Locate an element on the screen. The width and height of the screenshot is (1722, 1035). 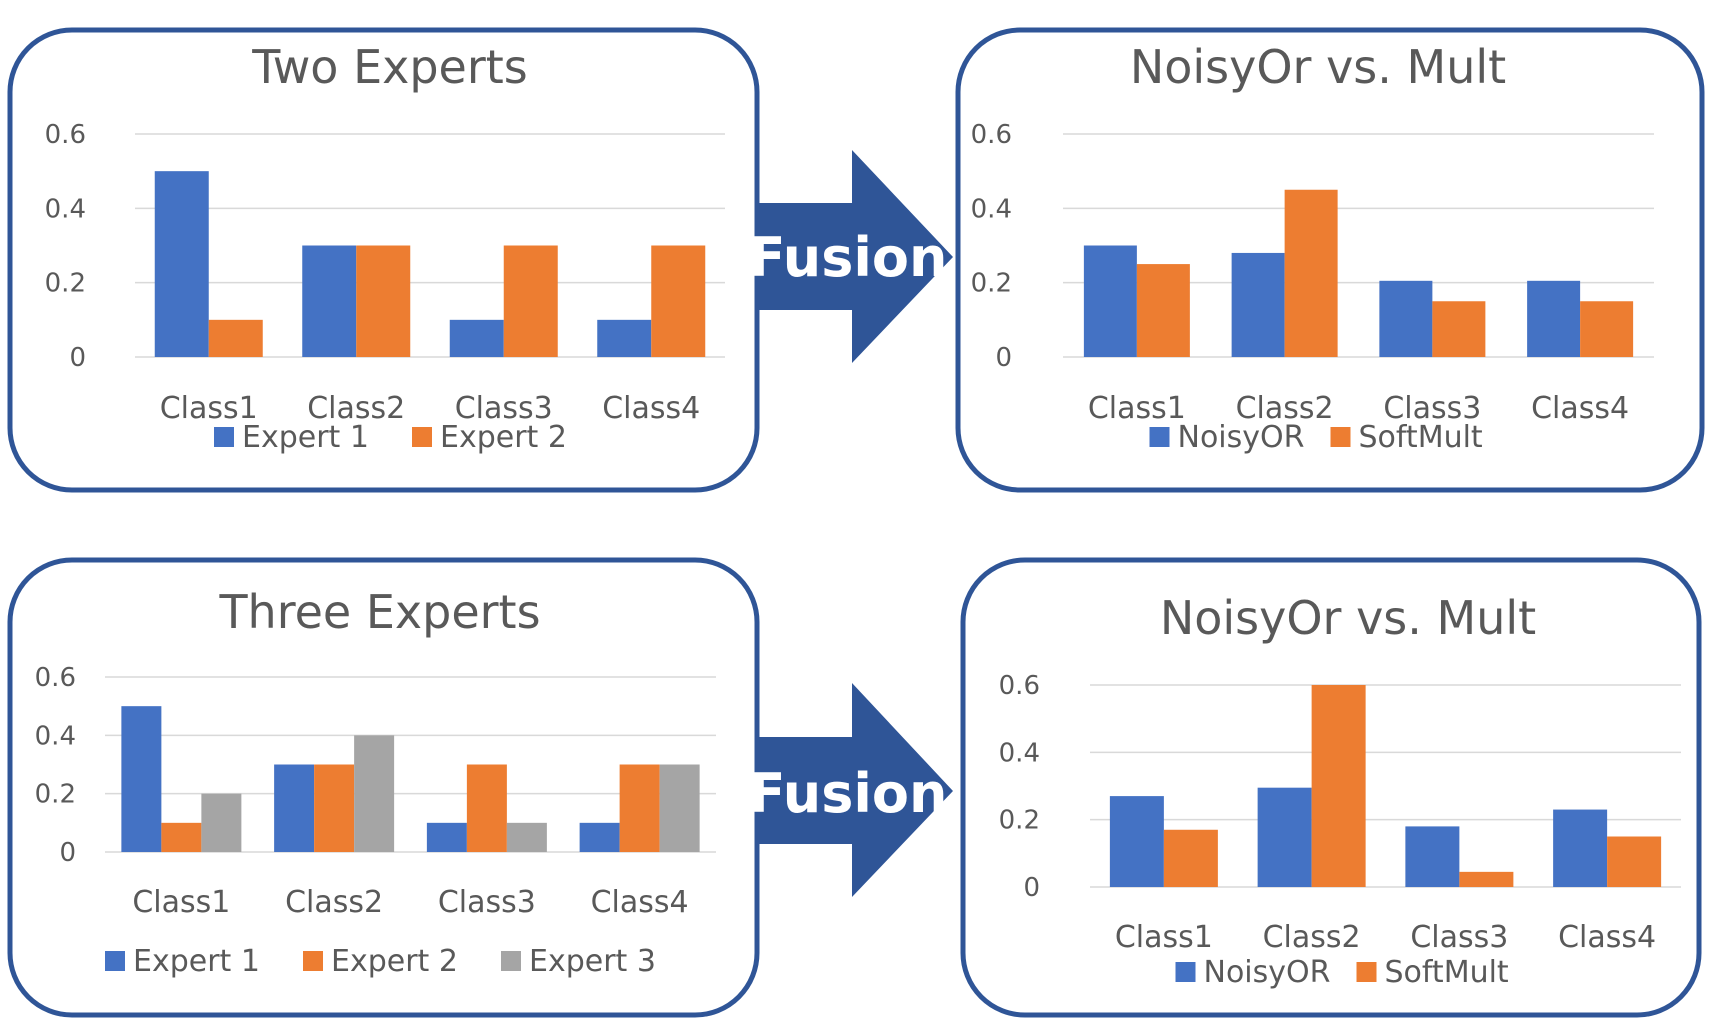
fusion-arrow-bottom: Fusion is located at coordinates (851, 790).